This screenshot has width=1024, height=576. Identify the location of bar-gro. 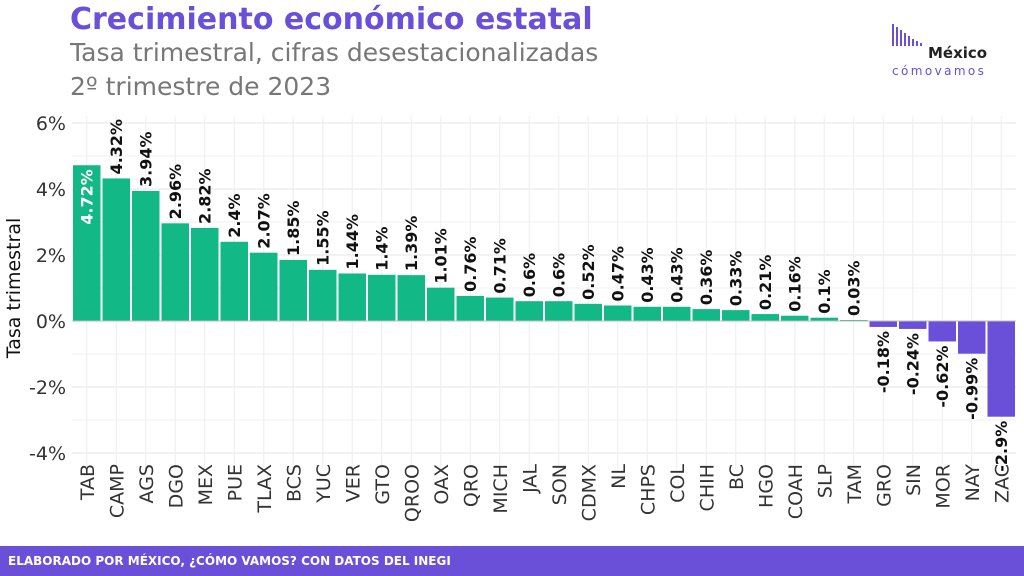
(883, 324).